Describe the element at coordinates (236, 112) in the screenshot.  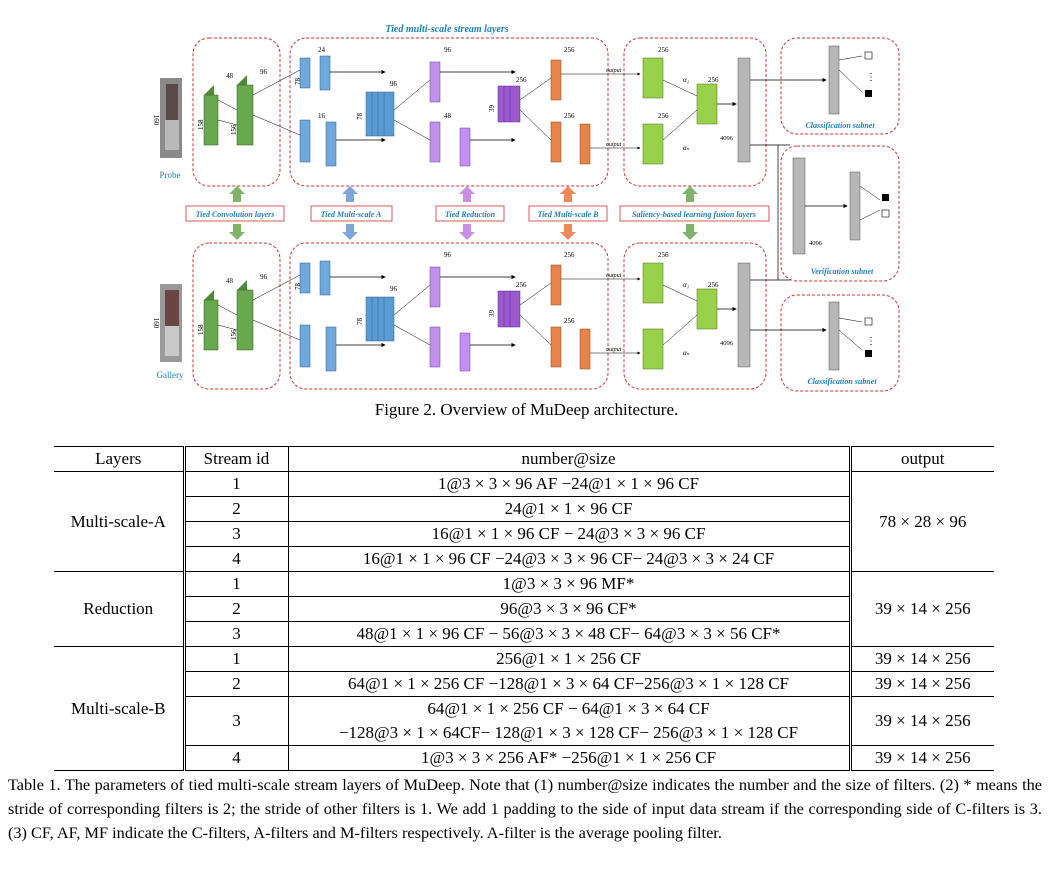
I see `probe-conv-region` at that location.